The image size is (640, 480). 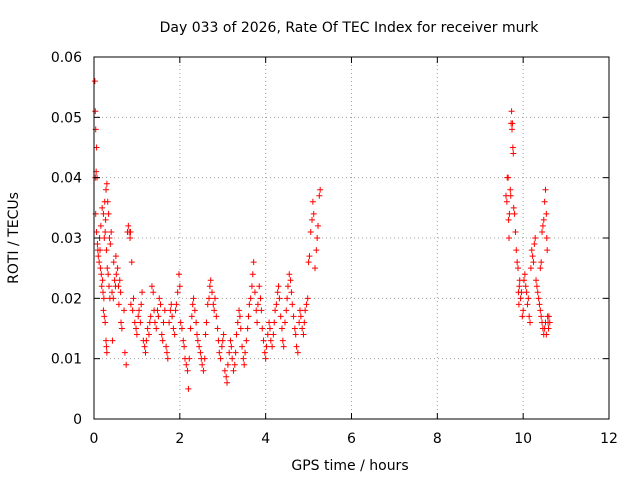 What do you see at coordinates (179, 439) in the screenshot?
I see `x-tick-label: 2` at bounding box center [179, 439].